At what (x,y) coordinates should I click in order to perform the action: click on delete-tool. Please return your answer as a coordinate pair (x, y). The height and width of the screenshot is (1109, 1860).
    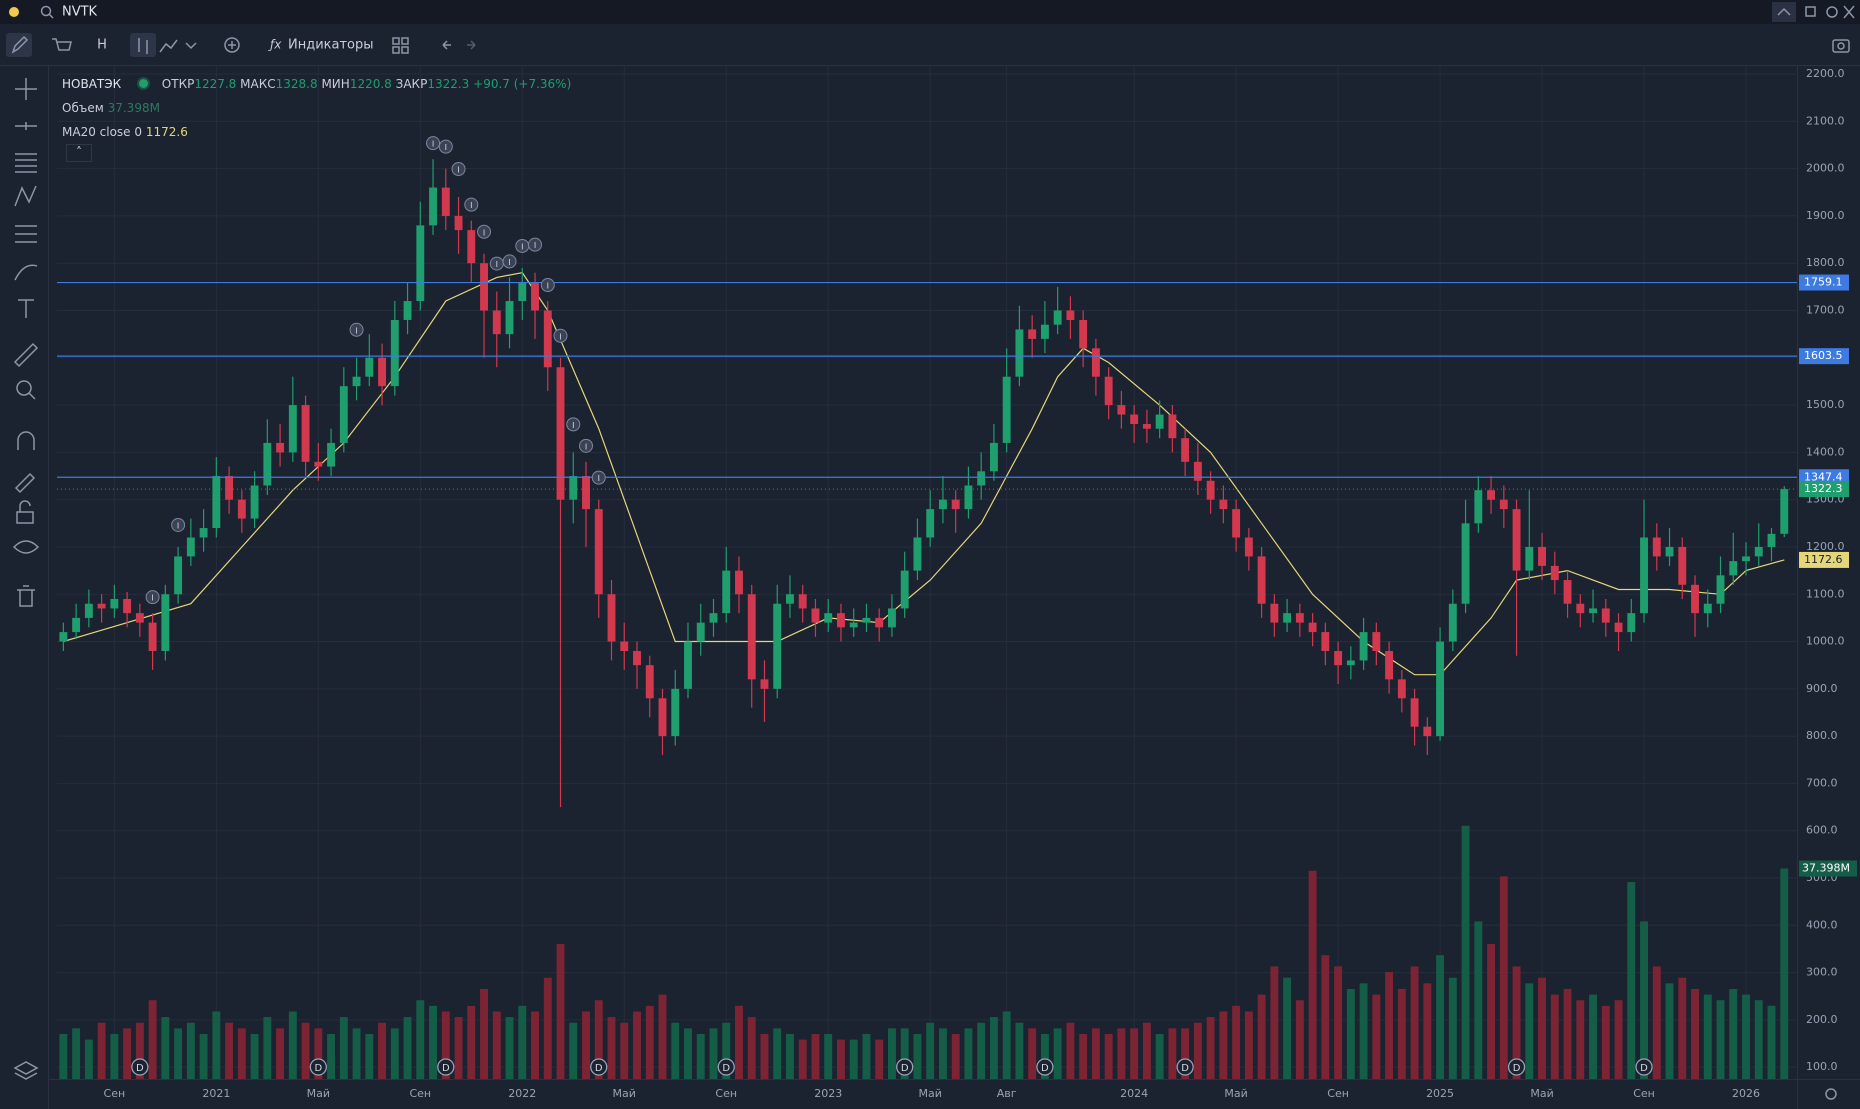
    Looking at the image, I should click on (26, 596).